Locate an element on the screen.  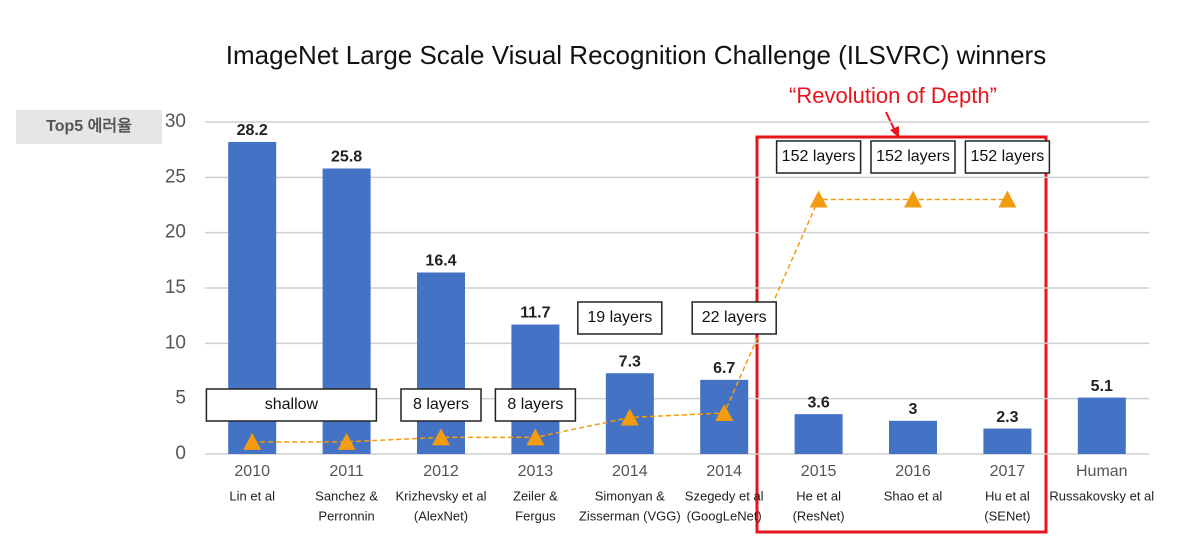
value-label: 6.7 is located at coordinates (724, 368).